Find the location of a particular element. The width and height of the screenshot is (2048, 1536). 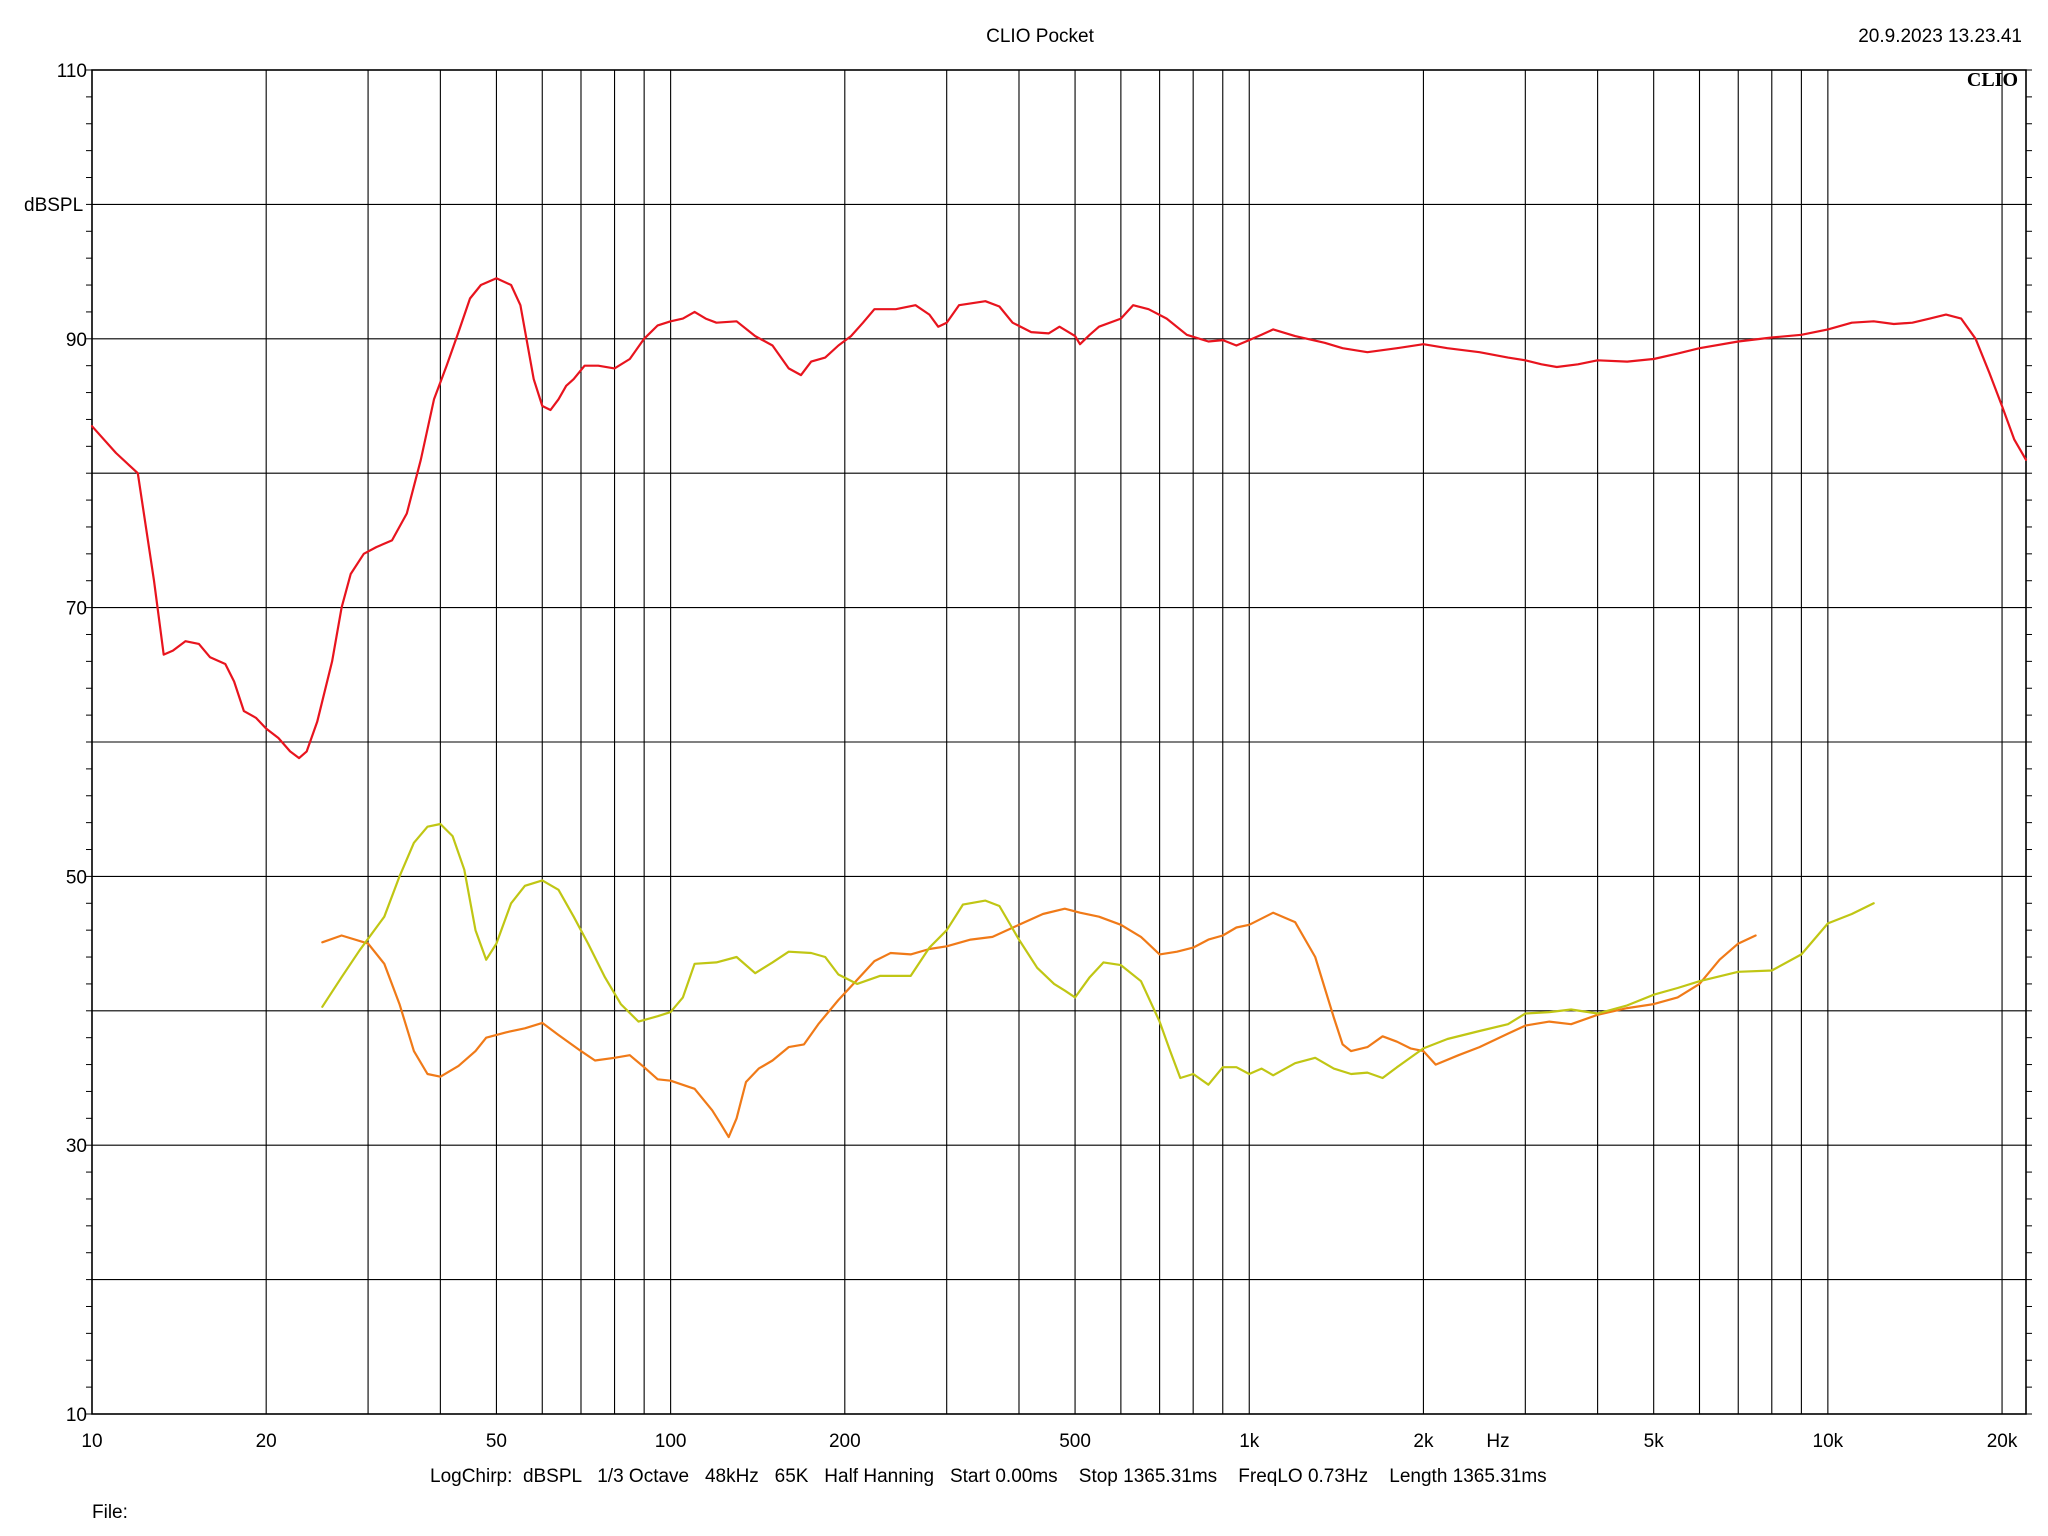

y-tick-label: 110 is located at coordinates (72, 71).